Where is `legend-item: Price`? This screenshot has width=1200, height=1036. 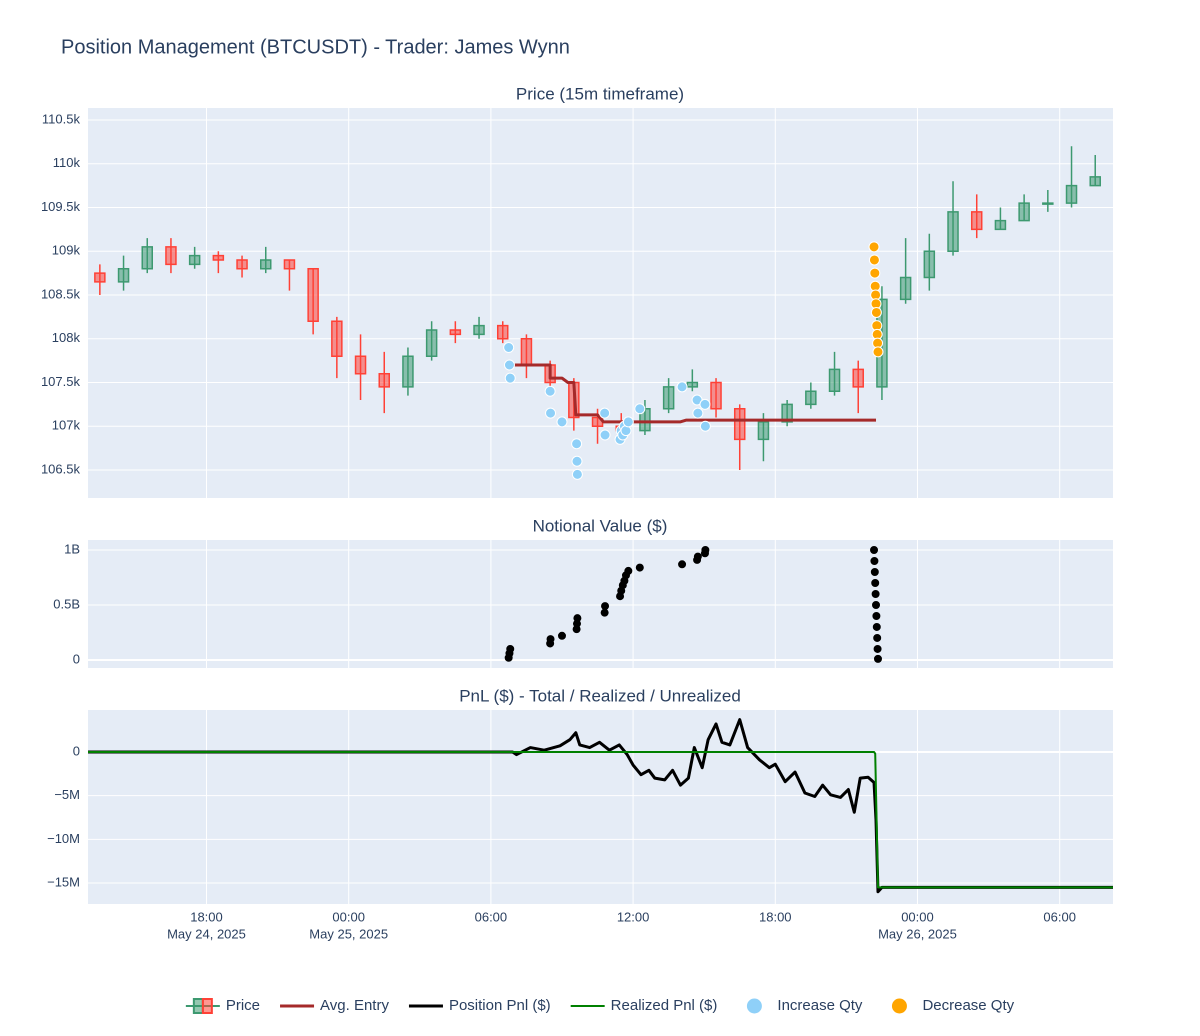
legend-item: Price is located at coordinates (222, 1005).